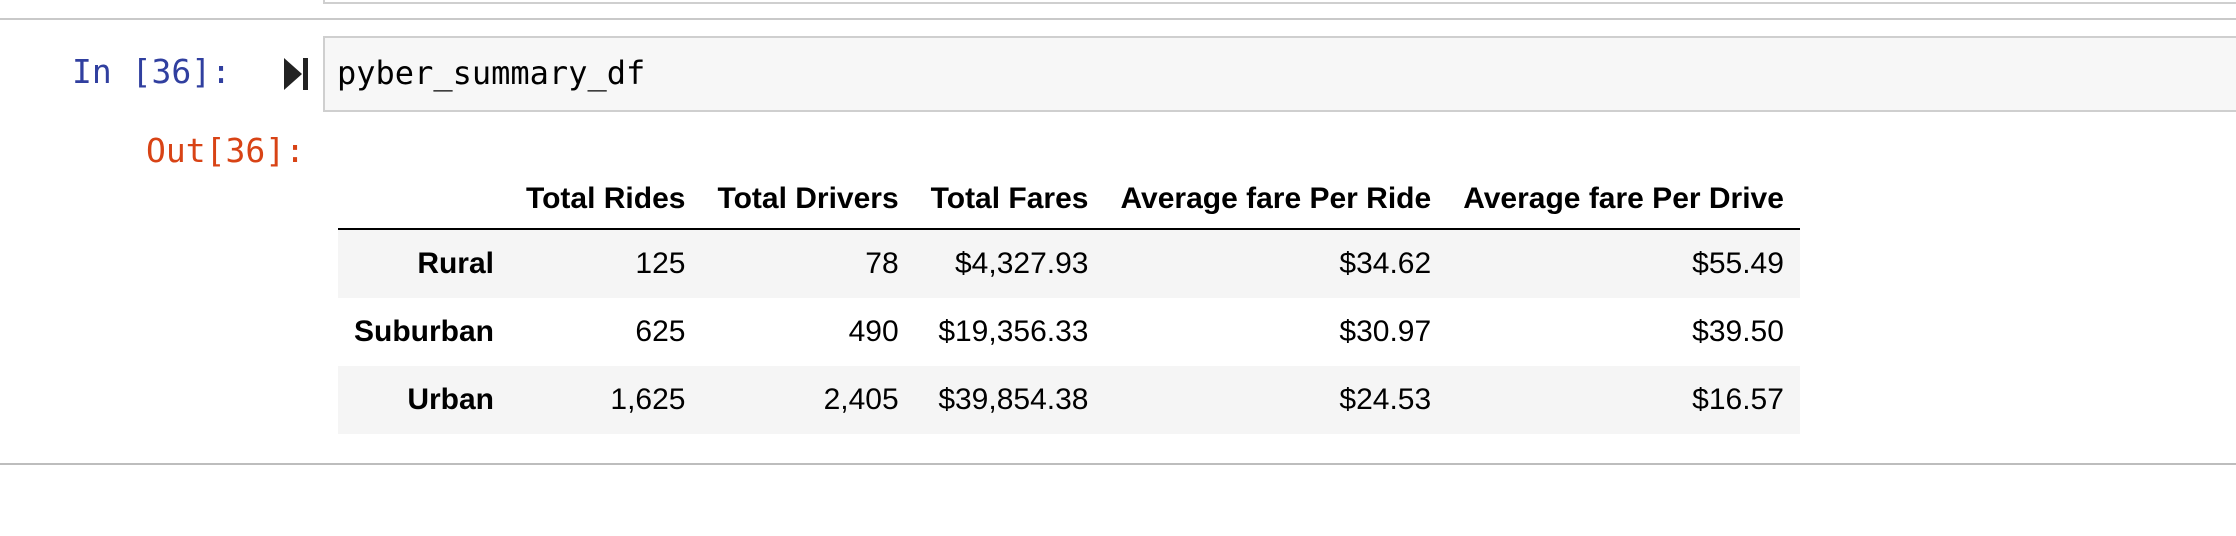 The image size is (2236, 536). What do you see at coordinates (1738, 263) in the screenshot?
I see `table-cell: $55.49` at bounding box center [1738, 263].